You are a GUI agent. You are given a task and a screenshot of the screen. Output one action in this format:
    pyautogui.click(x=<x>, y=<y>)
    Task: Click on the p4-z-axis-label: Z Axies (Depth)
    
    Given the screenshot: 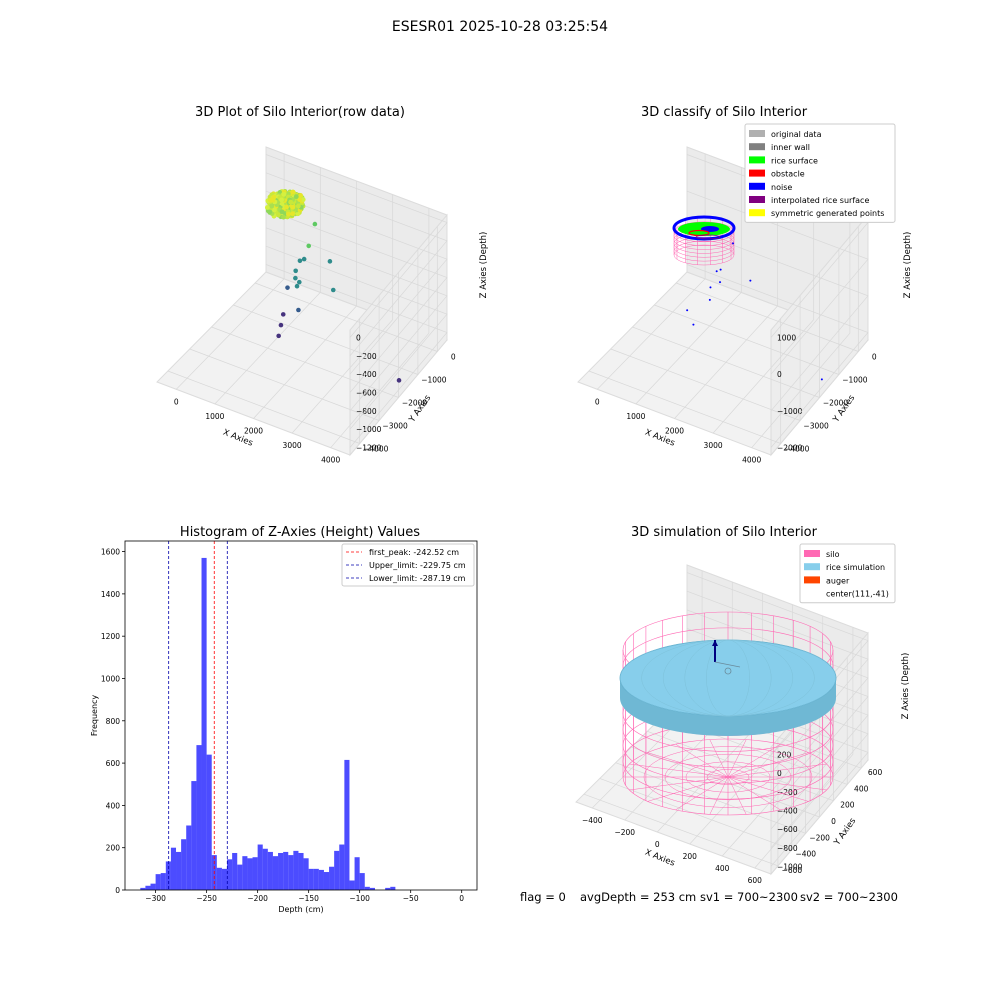 What is the action you would take?
    pyautogui.click(x=906, y=686)
    